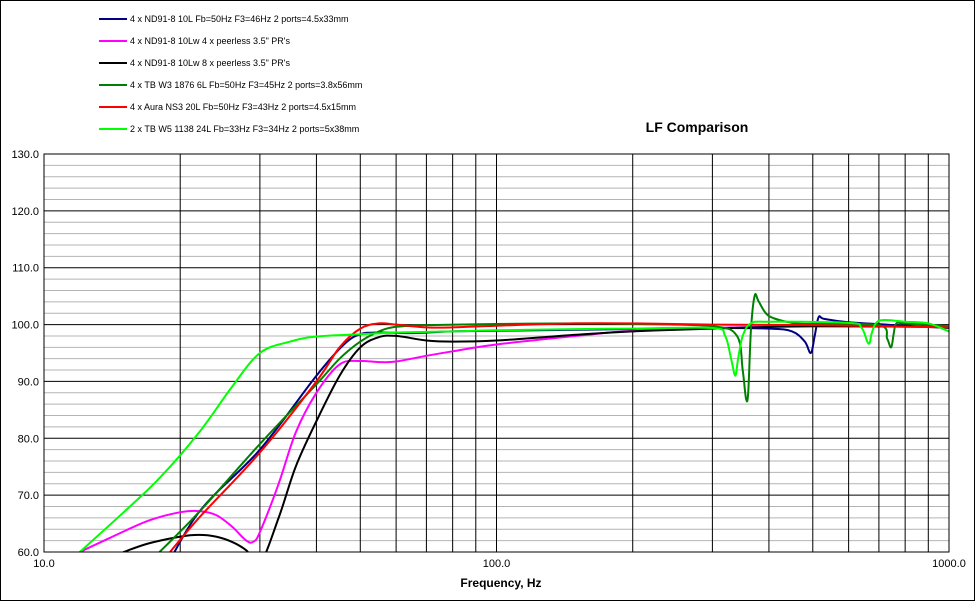  I want to click on legend-label-2: 4 x ND91-8 10Lw 4 x peerless 3.5" PR's, so click(210, 41).